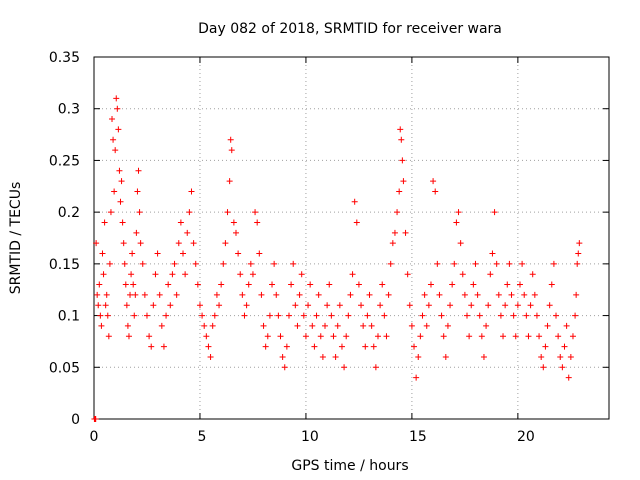 This screenshot has width=640, height=480. Describe the element at coordinates (94, 437) in the screenshot. I see `x-tick-label: 0` at that location.